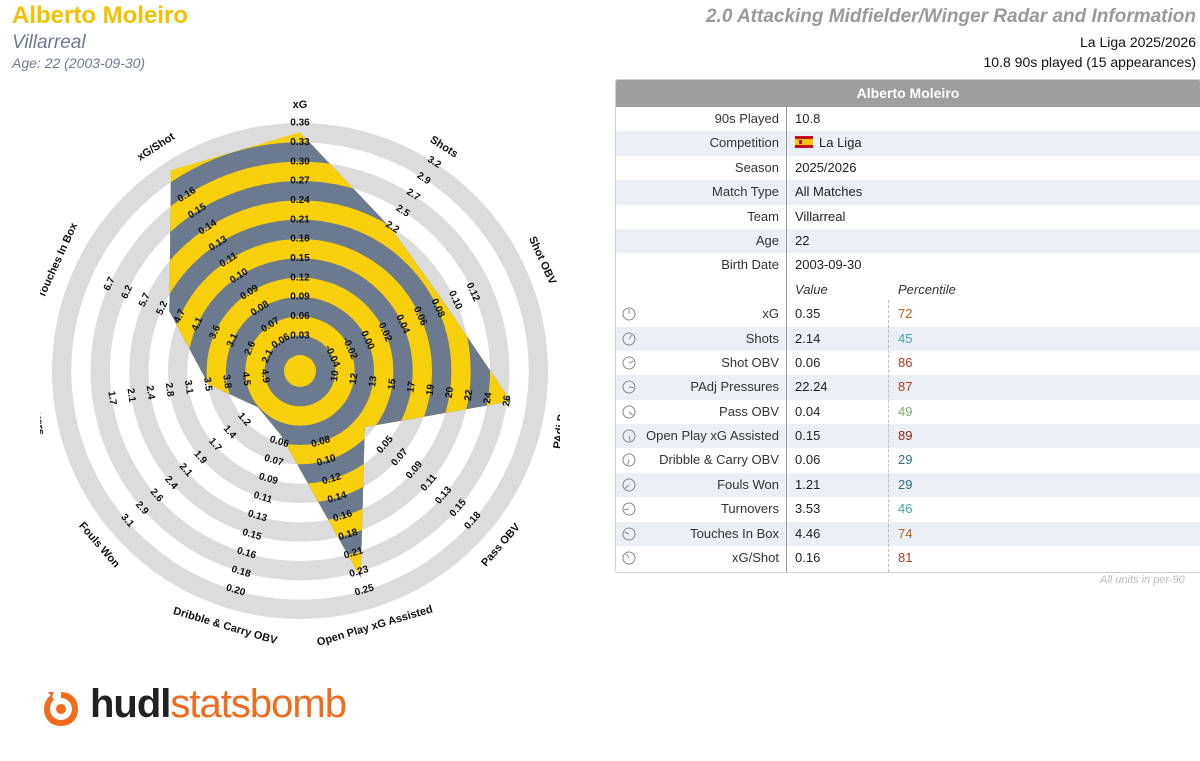 This screenshot has width=1200, height=761. Describe the element at coordinates (300, 181) in the screenshot. I see `radar-tick-label: 0.27` at that location.